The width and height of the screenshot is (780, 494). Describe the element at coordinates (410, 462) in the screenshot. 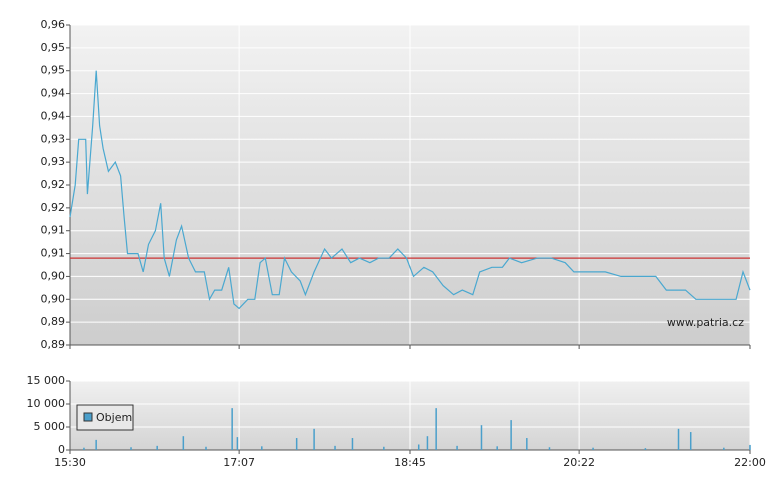

I see `x-tick-label: 18:45` at that location.